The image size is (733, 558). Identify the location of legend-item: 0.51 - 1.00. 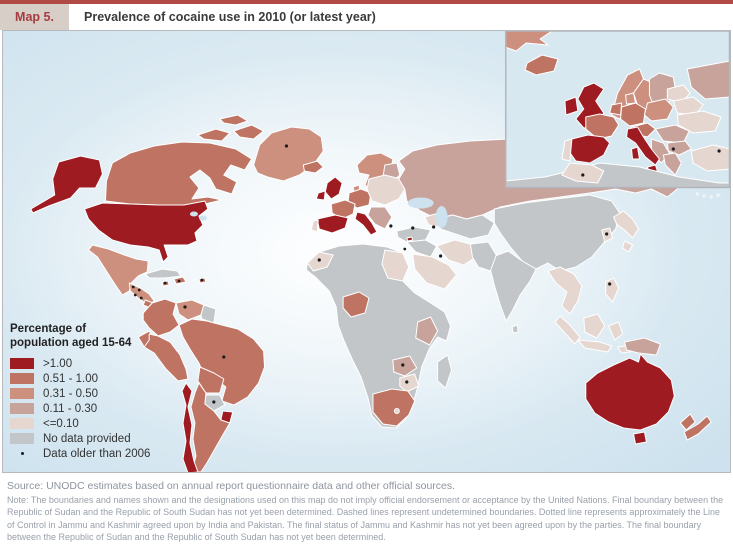
(80, 378).